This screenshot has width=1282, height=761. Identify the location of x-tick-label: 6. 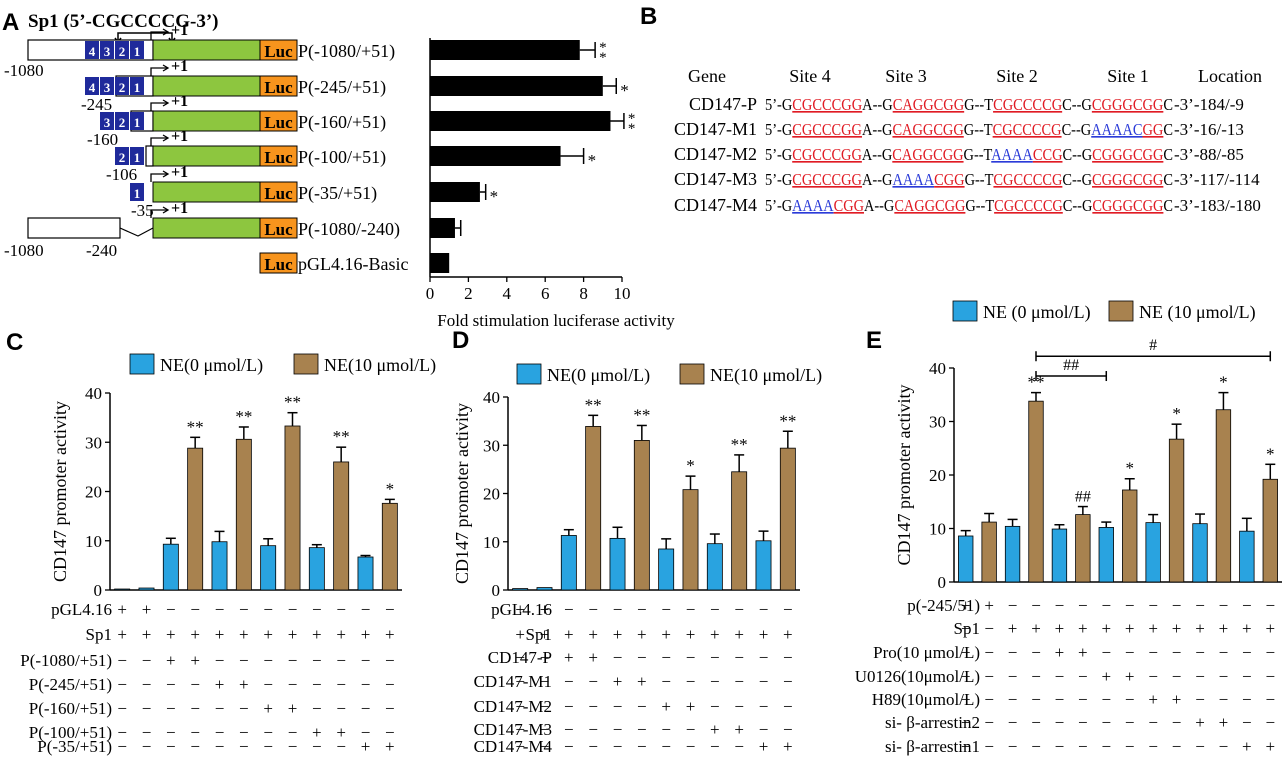
(545, 293).